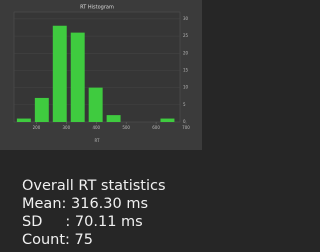  I want to click on y-tick-label: 30, so click(186, 18).